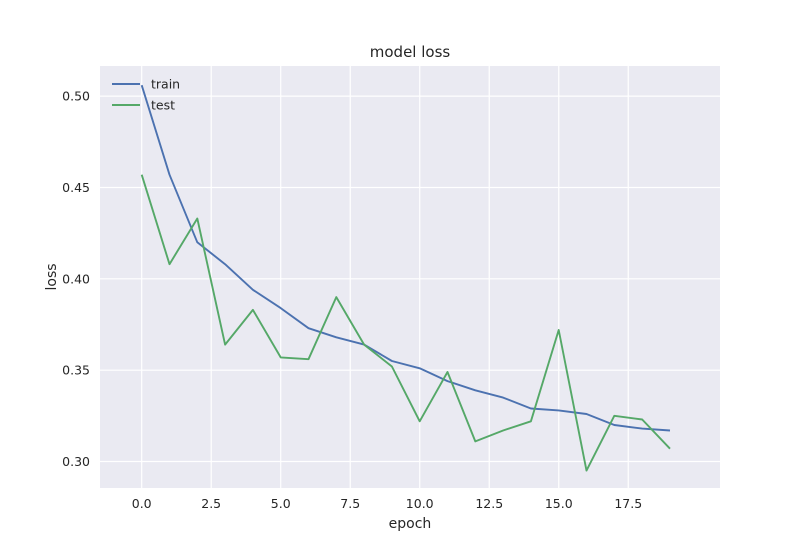  Describe the element at coordinates (76, 187) in the screenshot. I see `y-tick-label: 0.45` at that location.